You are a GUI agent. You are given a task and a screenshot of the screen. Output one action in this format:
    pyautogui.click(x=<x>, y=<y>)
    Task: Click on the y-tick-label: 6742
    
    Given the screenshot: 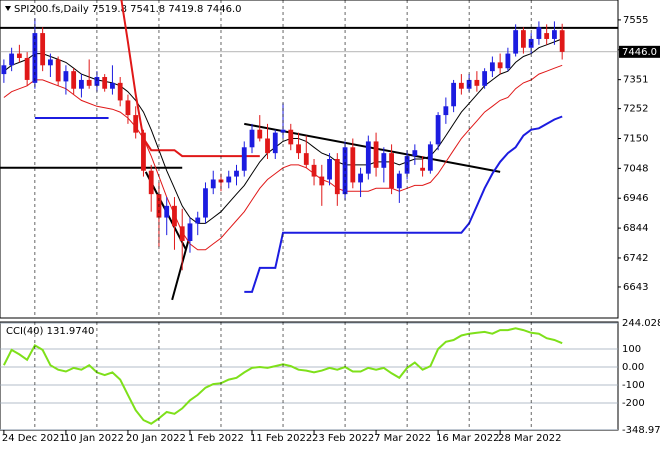 What is the action you would take?
    pyautogui.click(x=635, y=258)
    